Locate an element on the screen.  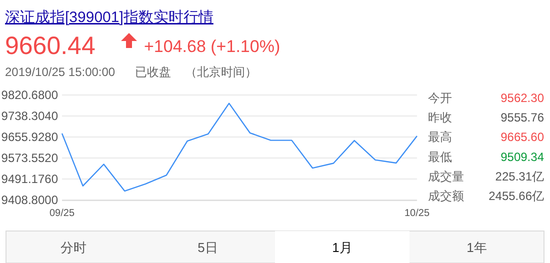
text: 2019/10/25 15:00:00 is located at coordinates (60, 72).